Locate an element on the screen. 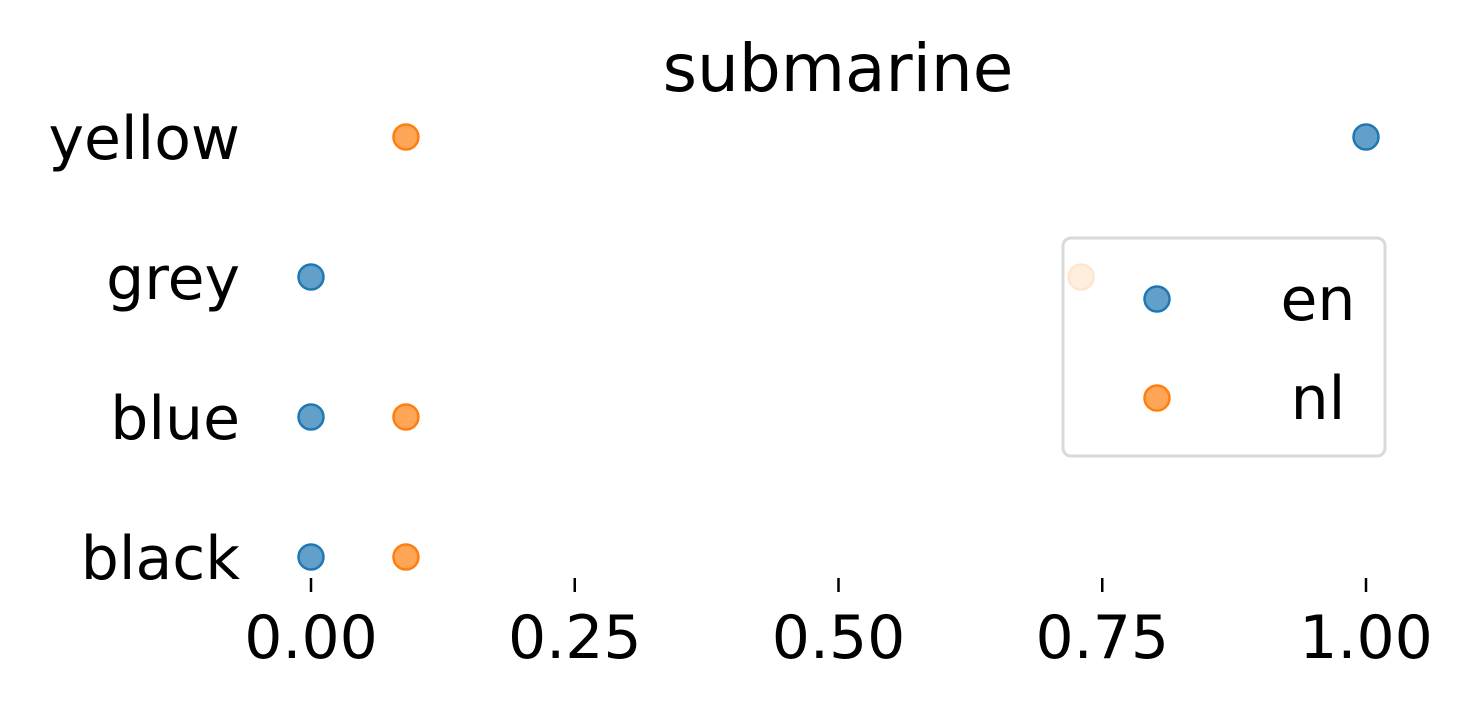  legend-marker-en is located at coordinates (1157, 299).